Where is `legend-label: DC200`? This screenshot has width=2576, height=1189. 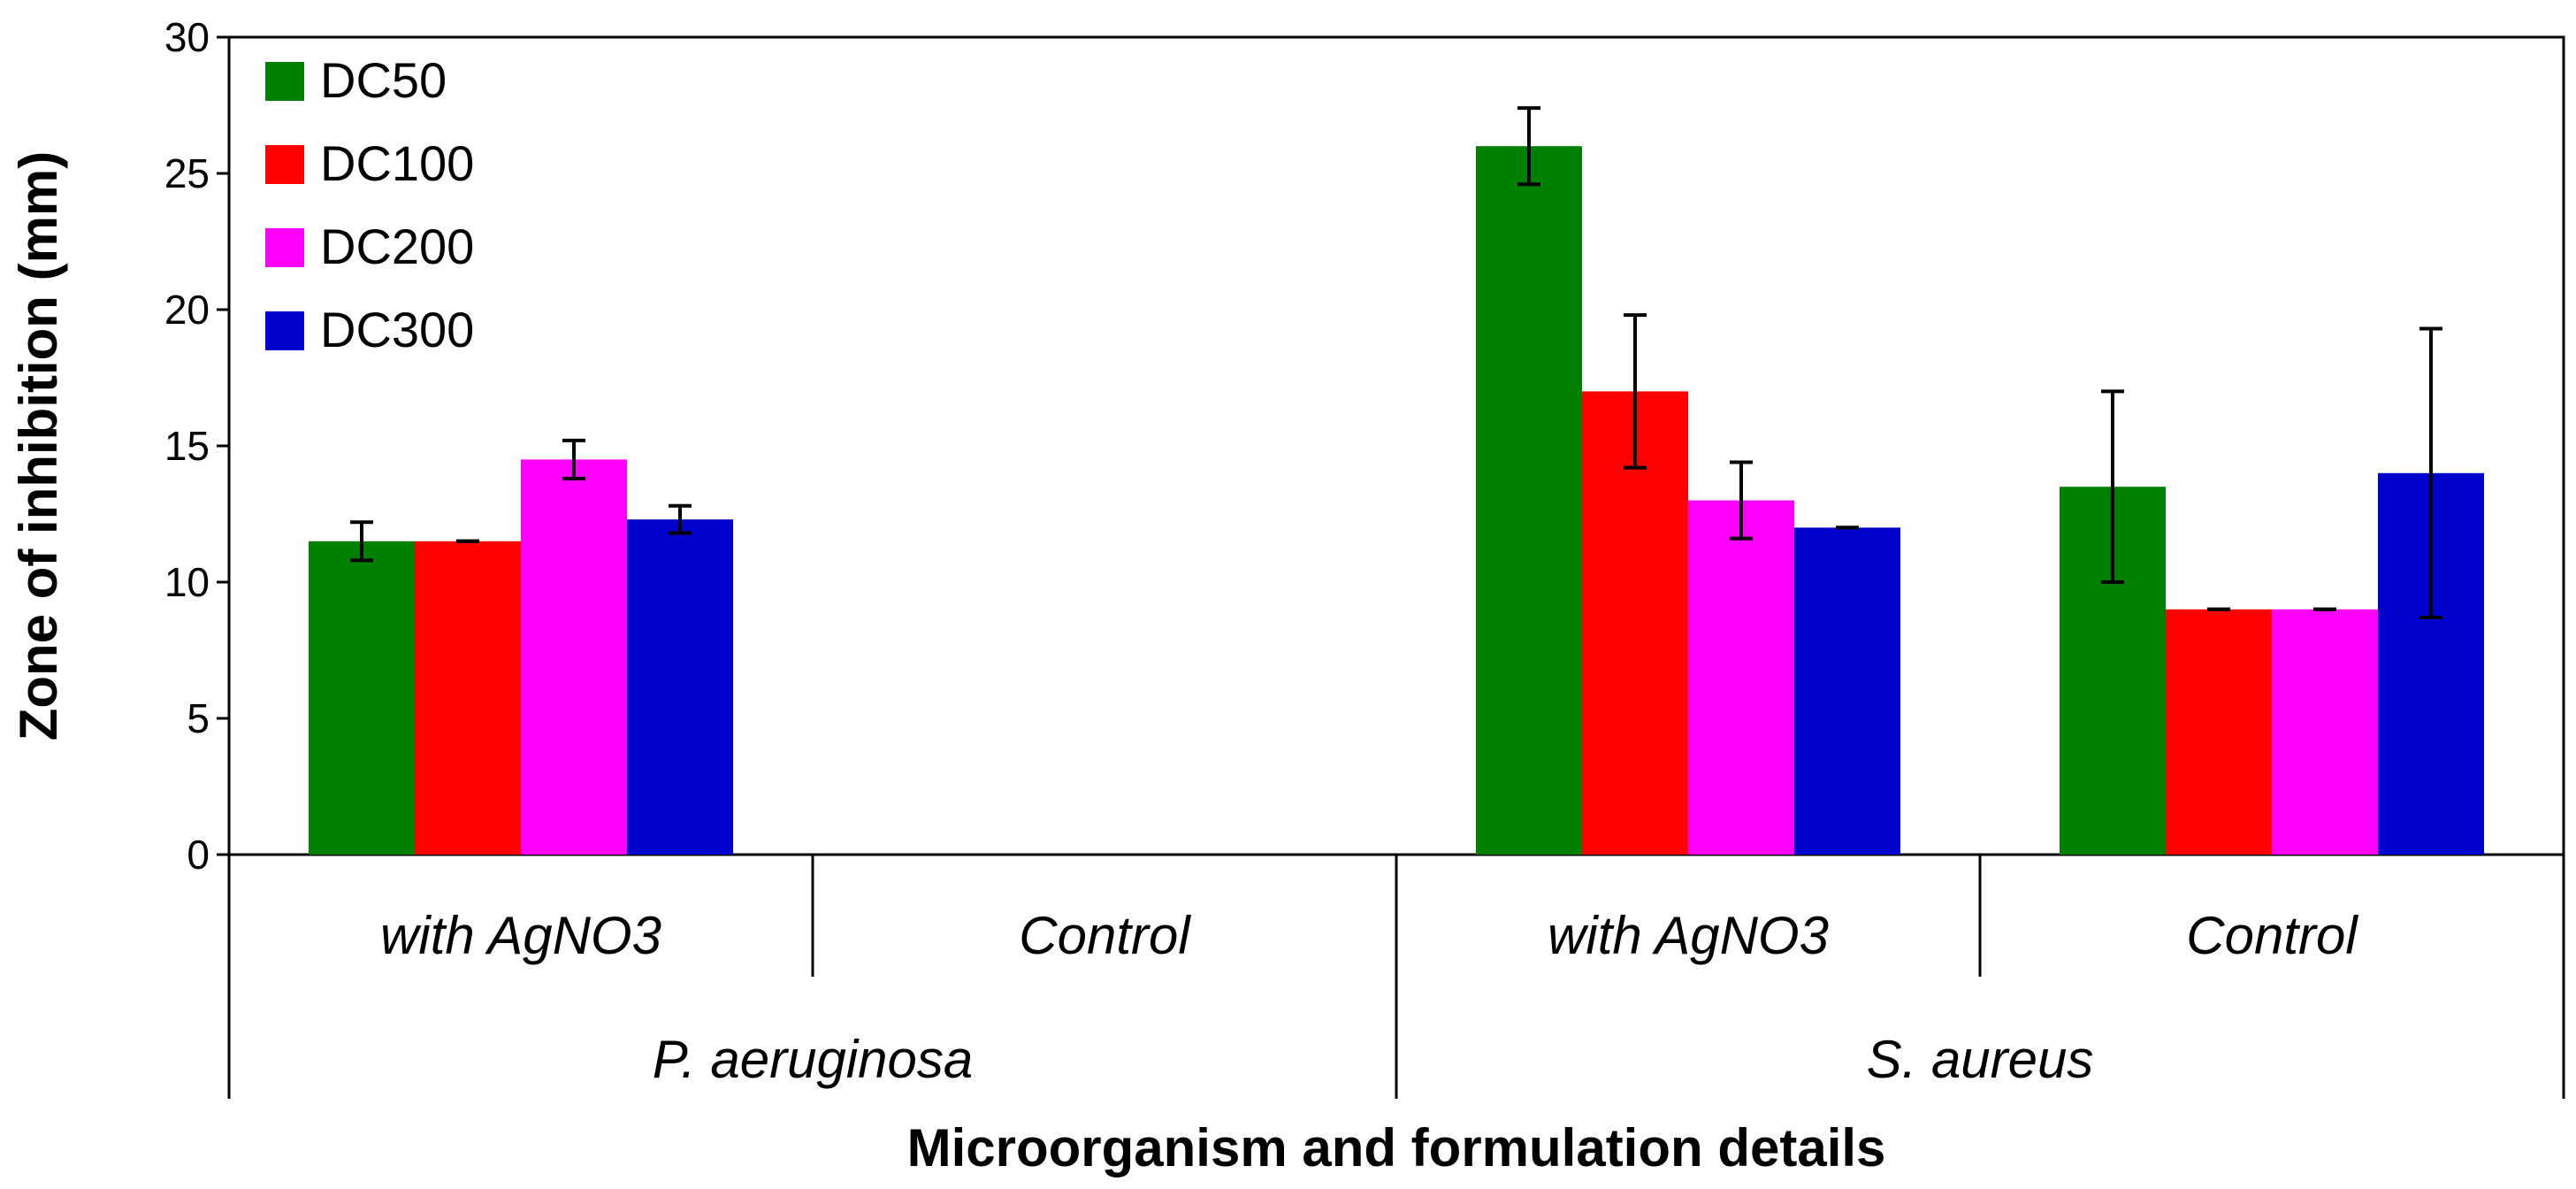
legend-label: DC200 is located at coordinates (397, 246).